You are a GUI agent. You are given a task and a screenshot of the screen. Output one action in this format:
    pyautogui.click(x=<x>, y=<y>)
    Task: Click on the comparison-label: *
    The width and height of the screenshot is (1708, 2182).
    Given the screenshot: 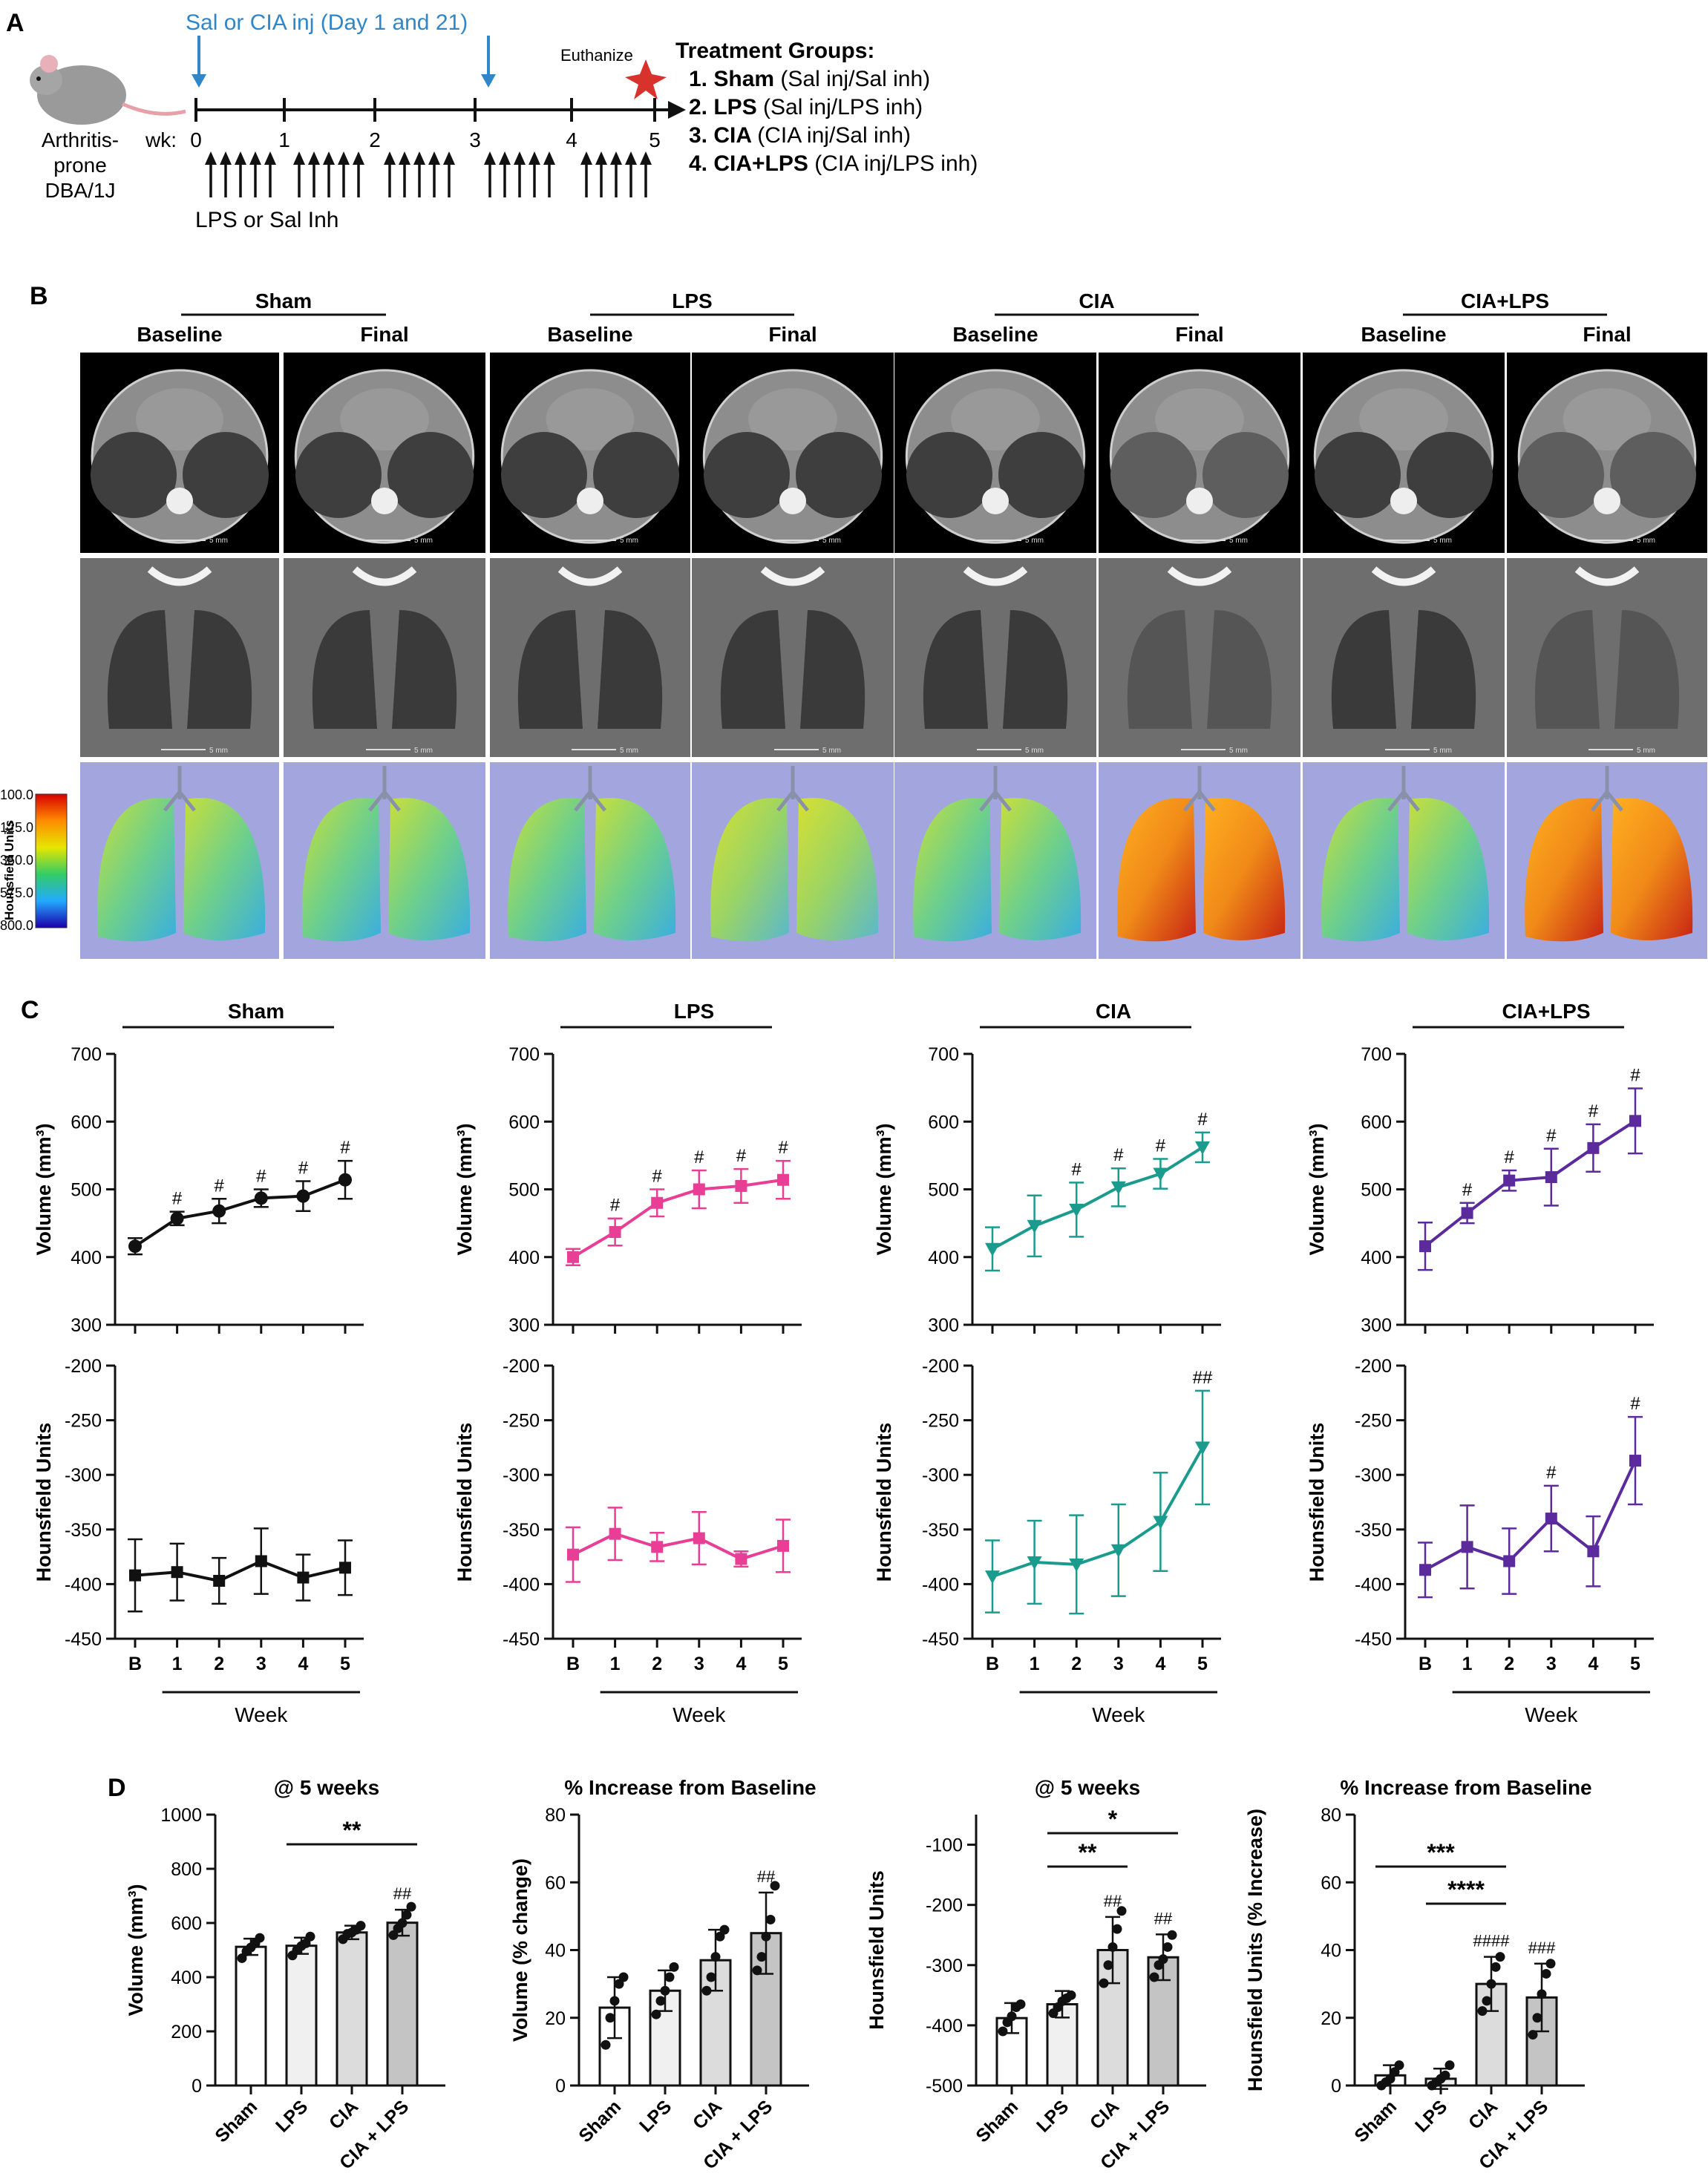 What is the action you would take?
    pyautogui.click(x=1113, y=1819)
    